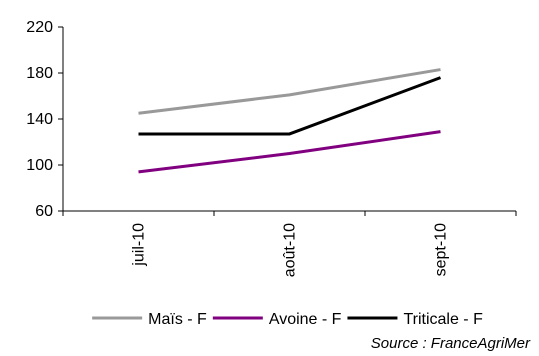 The height and width of the screenshot is (356, 539). What do you see at coordinates (39, 73) in the screenshot?
I see `y-tick-label: 180` at bounding box center [39, 73].